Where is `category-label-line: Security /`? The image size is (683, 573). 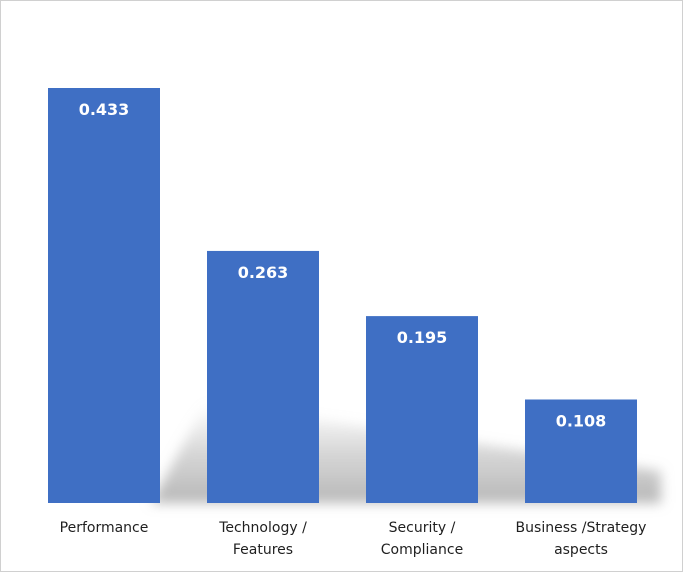
category-label-line: Security / is located at coordinates (422, 528).